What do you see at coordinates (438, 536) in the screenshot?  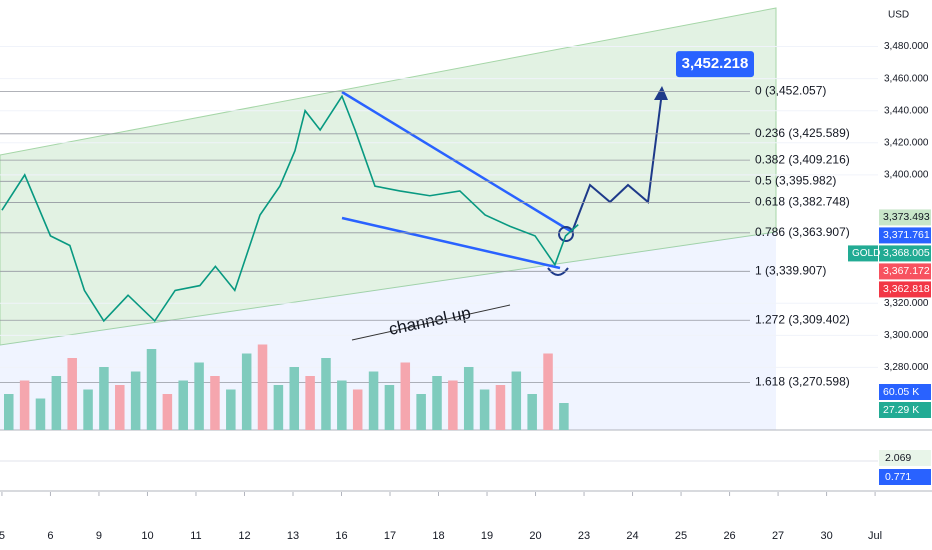 I see `x-tick-label: 18` at bounding box center [438, 536].